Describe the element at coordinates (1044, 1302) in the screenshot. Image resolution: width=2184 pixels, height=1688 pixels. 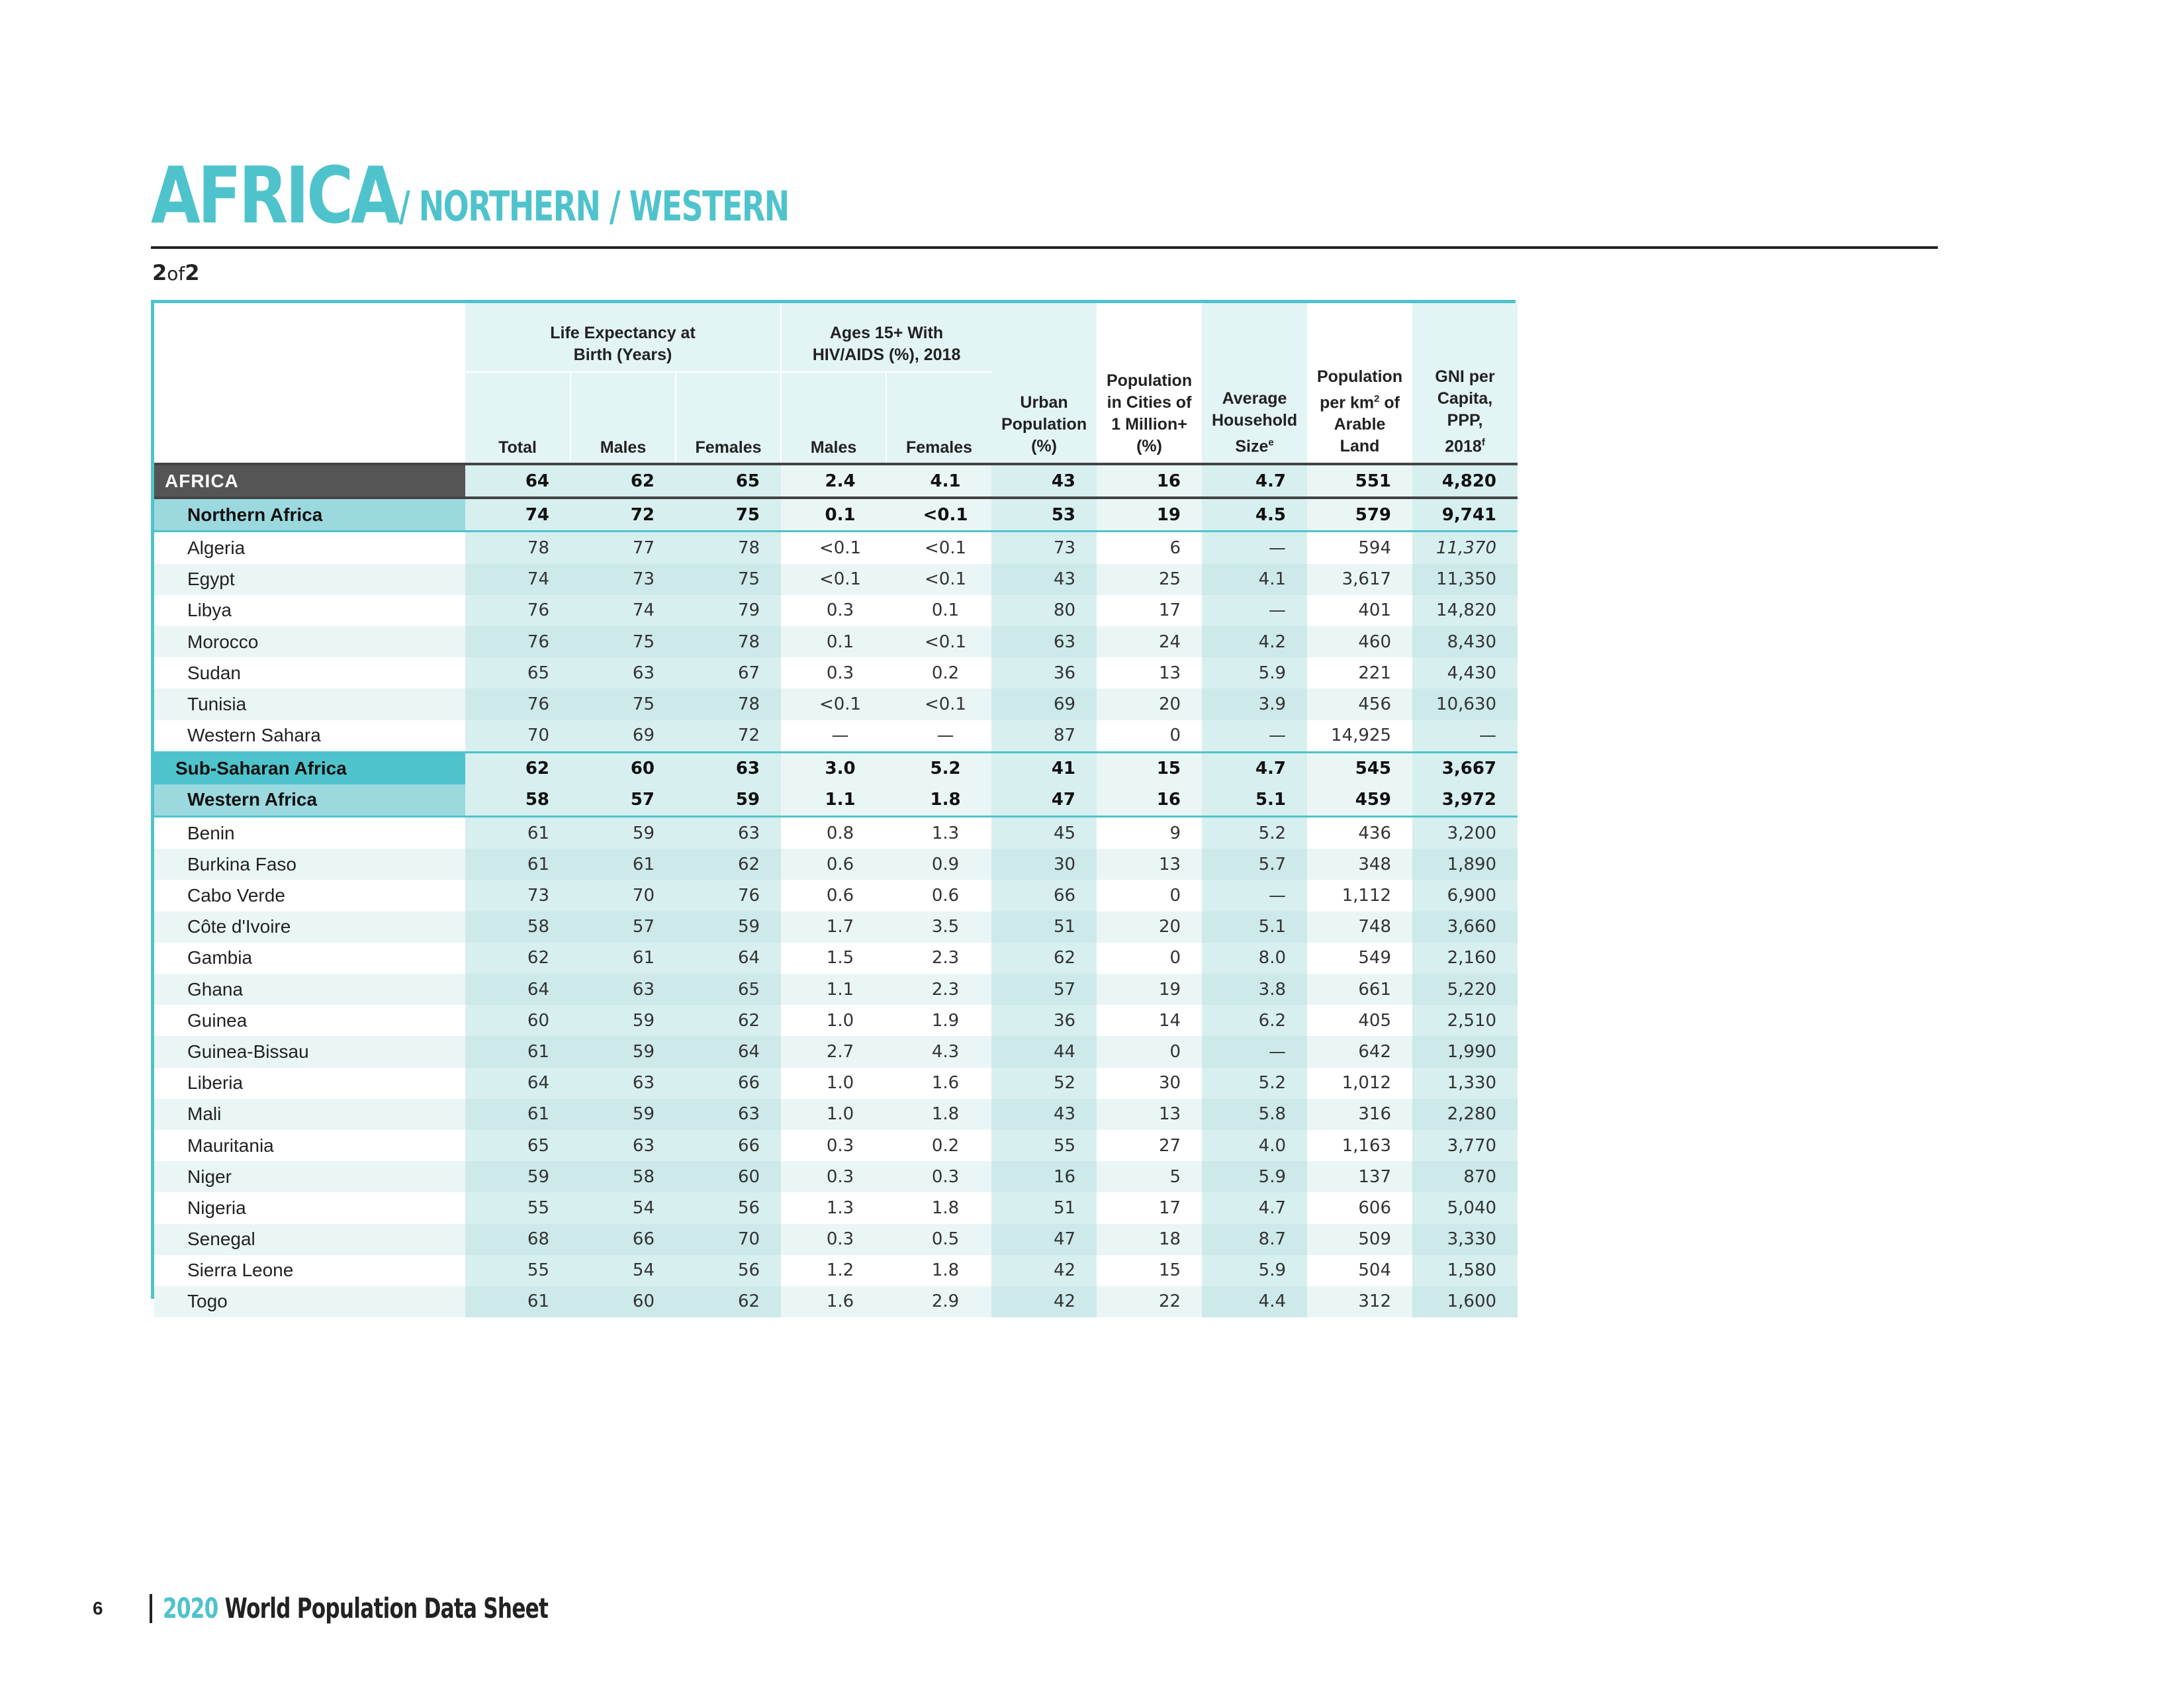
I see `table-cell: 42` at that location.